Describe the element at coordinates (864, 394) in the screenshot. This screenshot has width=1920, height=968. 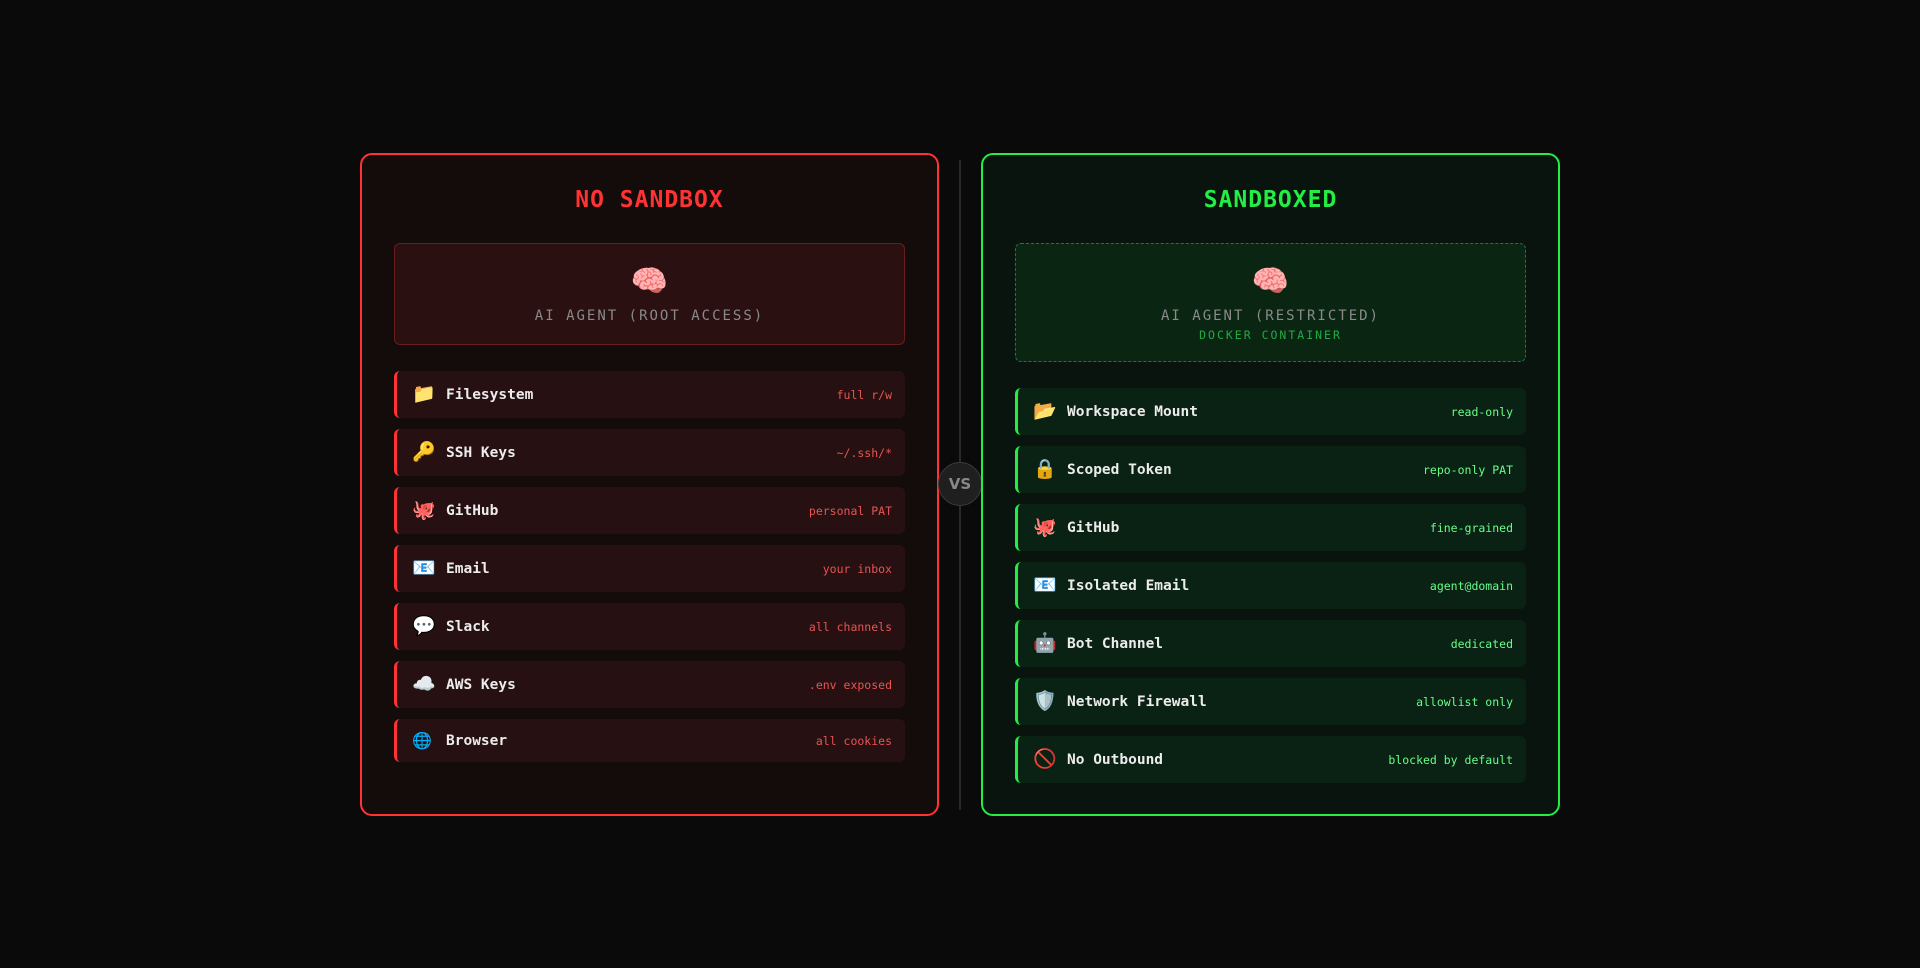
I see `access-tag: full r/w` at that location.